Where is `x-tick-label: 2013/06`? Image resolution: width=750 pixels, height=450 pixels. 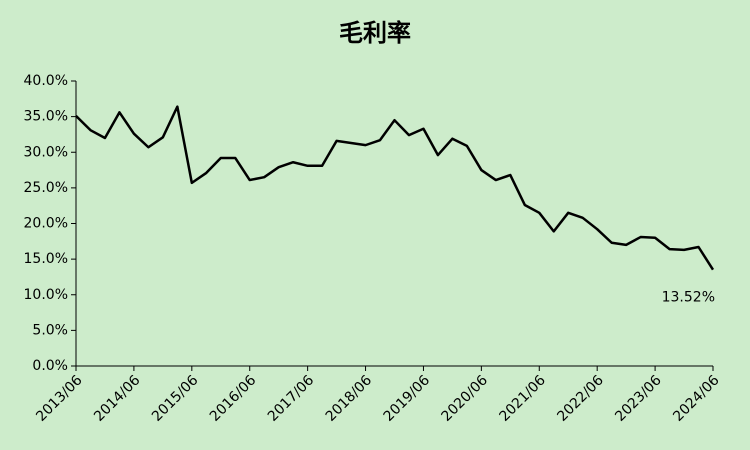 x-tick-label: 2013/06 is located at coordinates (59, 398).